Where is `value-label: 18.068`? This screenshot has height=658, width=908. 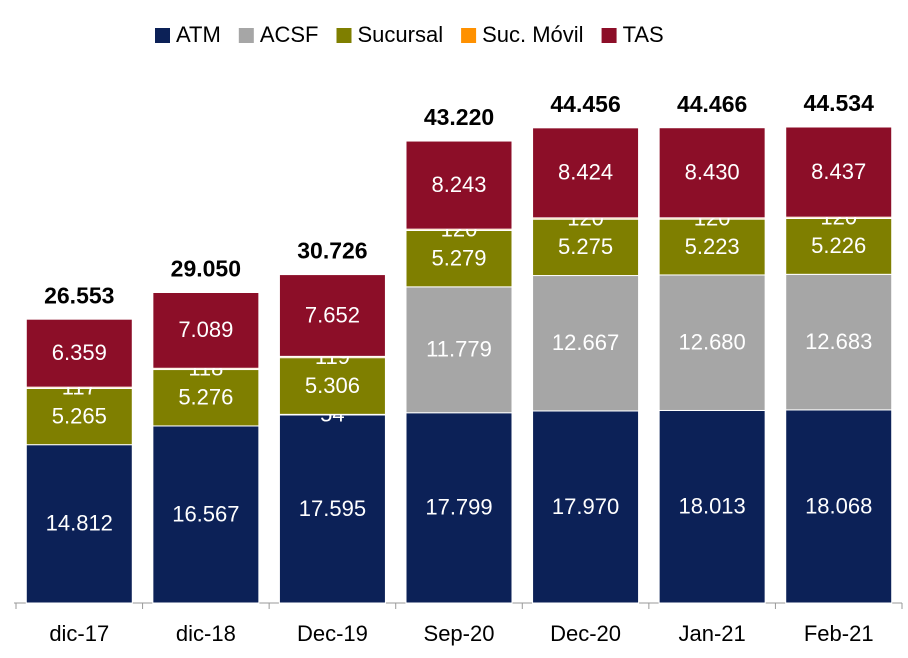
value-label: 18.068 is located at coordinates (838, 505).